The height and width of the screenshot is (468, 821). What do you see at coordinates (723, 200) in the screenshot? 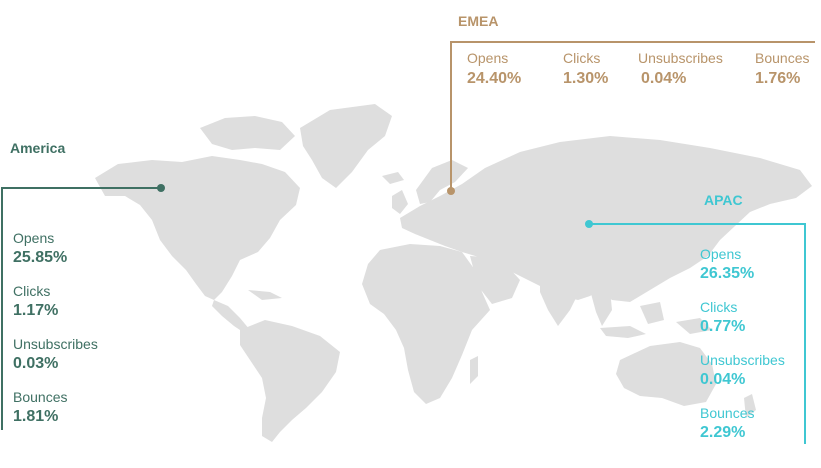
I see `apac-title: APAC` at bounding box center [723, 200].